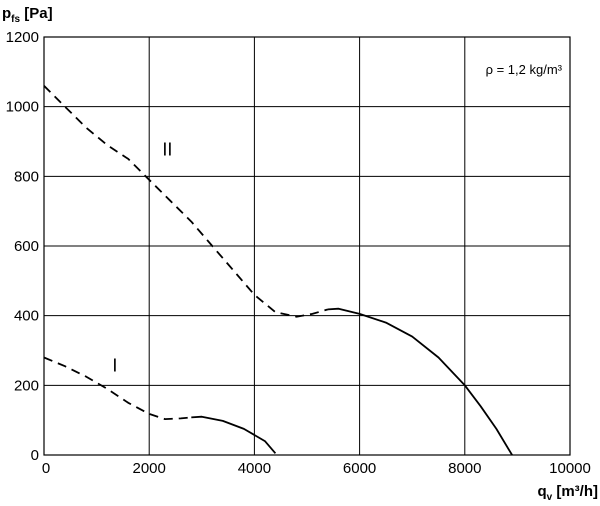 The height and width of the screenshot is (506, 600). Describe the element at coordinates (524, 69) in the screenshot. I see `density-annotation: ρ = 1,2 kg/m³` at that location.